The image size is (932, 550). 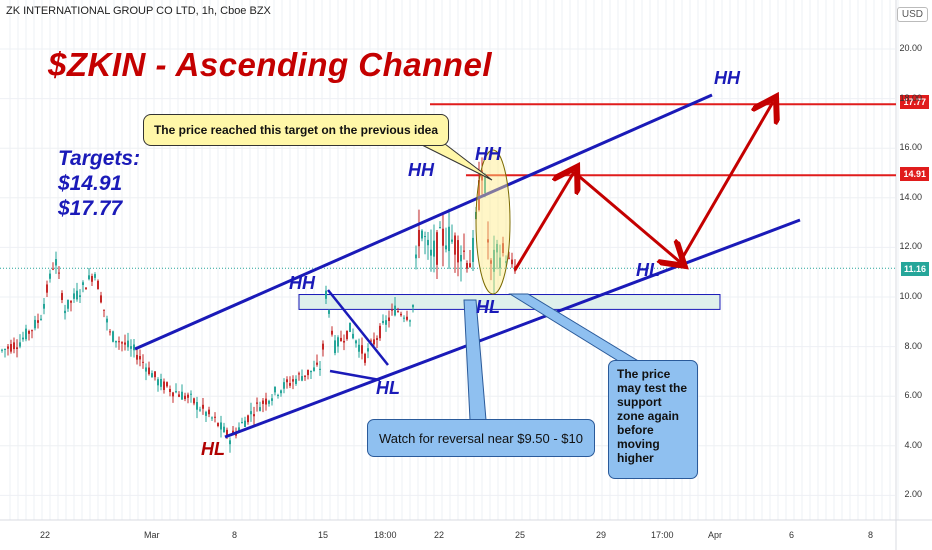 I want to click on y-tick-label: 10.00, so click(x=910, y=296).